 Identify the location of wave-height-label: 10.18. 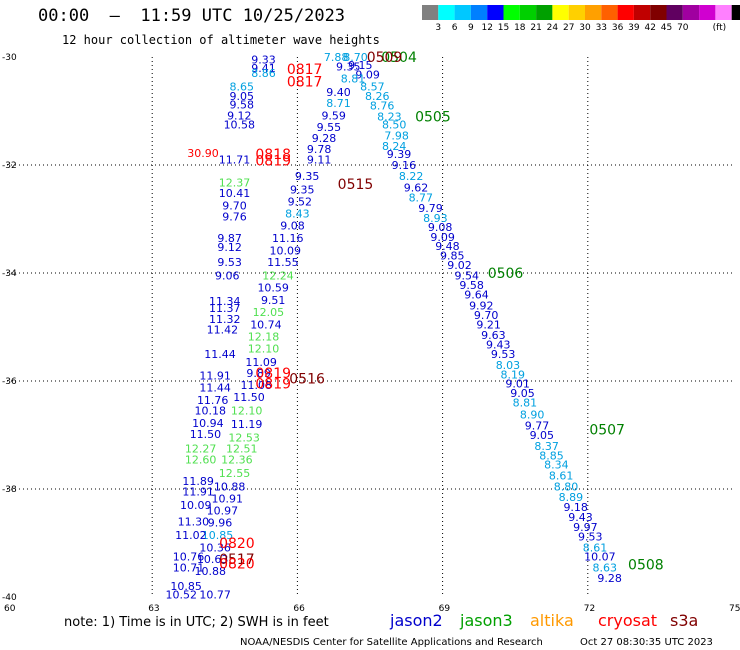
(211, 411).